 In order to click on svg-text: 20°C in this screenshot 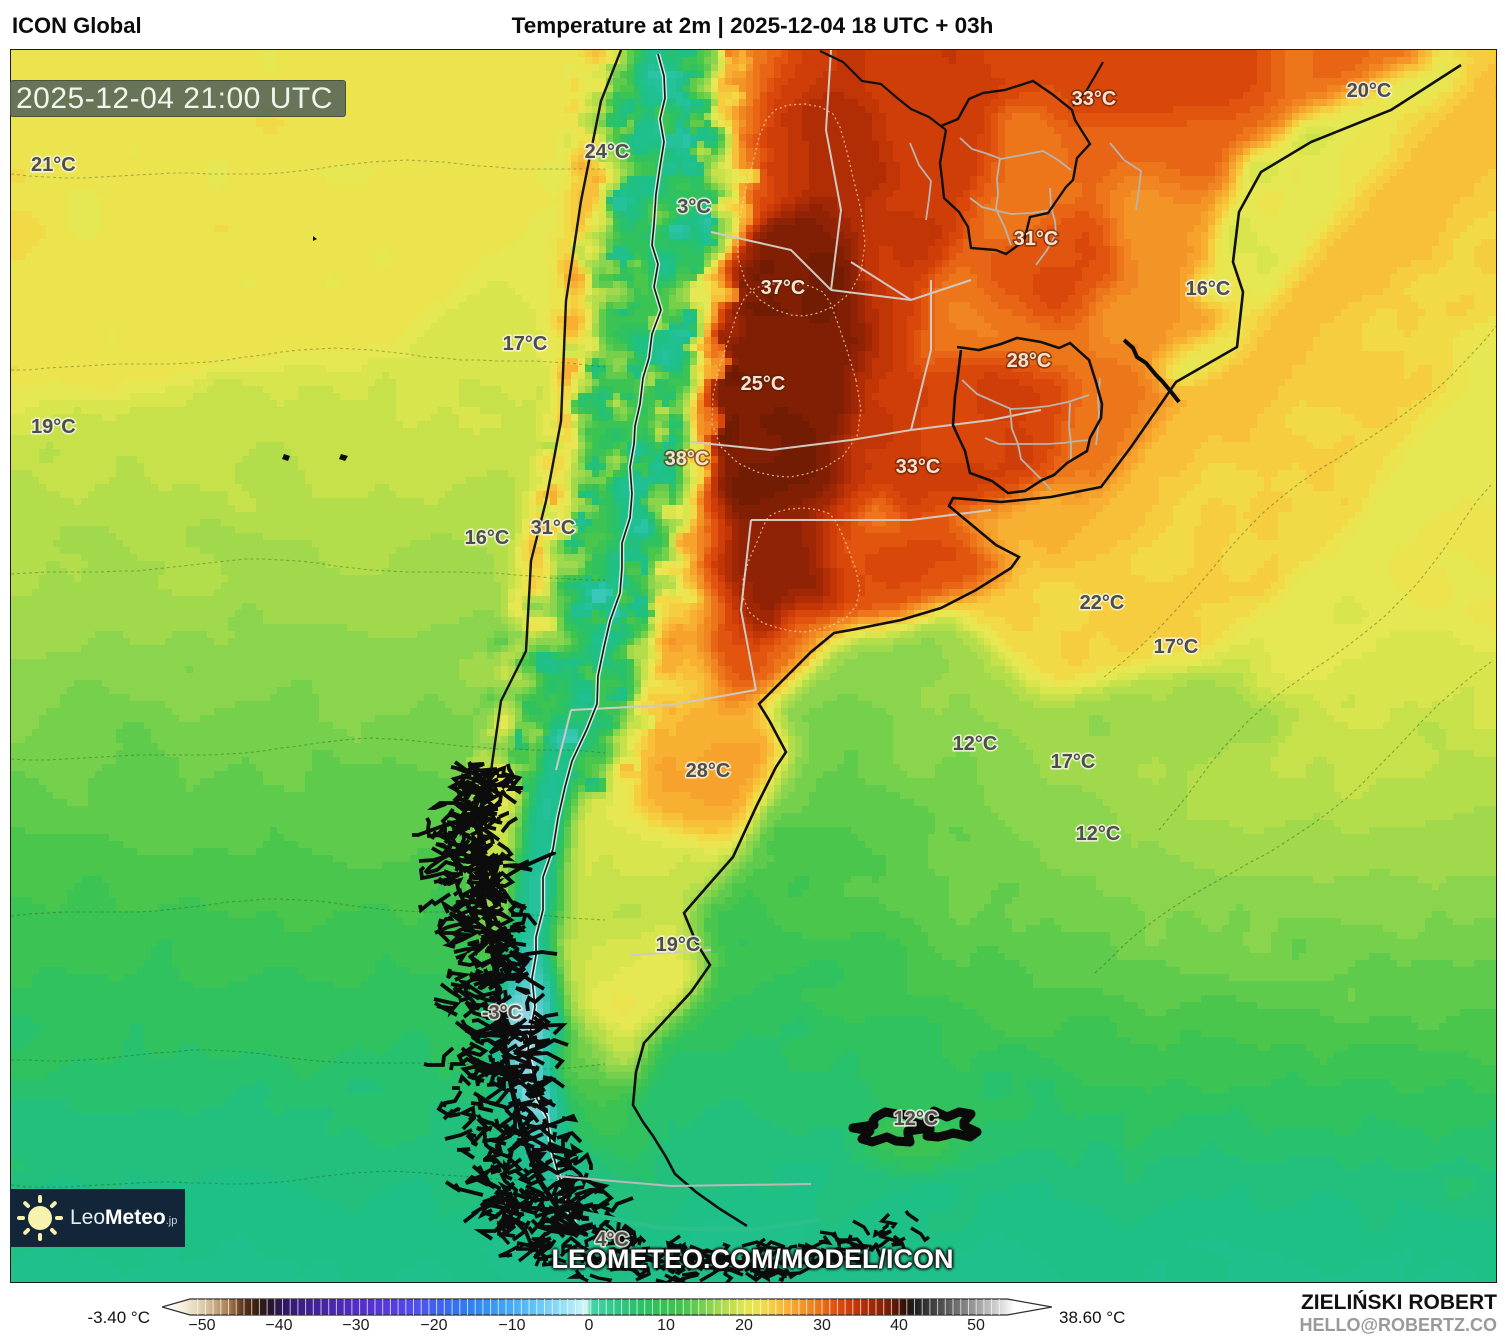, I will do `click(1369, 91)`.